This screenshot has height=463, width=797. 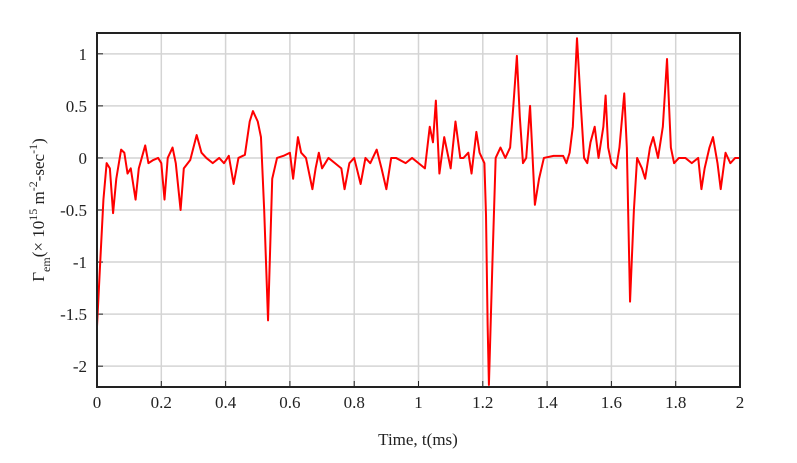 What do you see at coordinates (611, 402) in the screenshot?
I see `x-tick-label: 1.6` at bounding box center [611, 402].